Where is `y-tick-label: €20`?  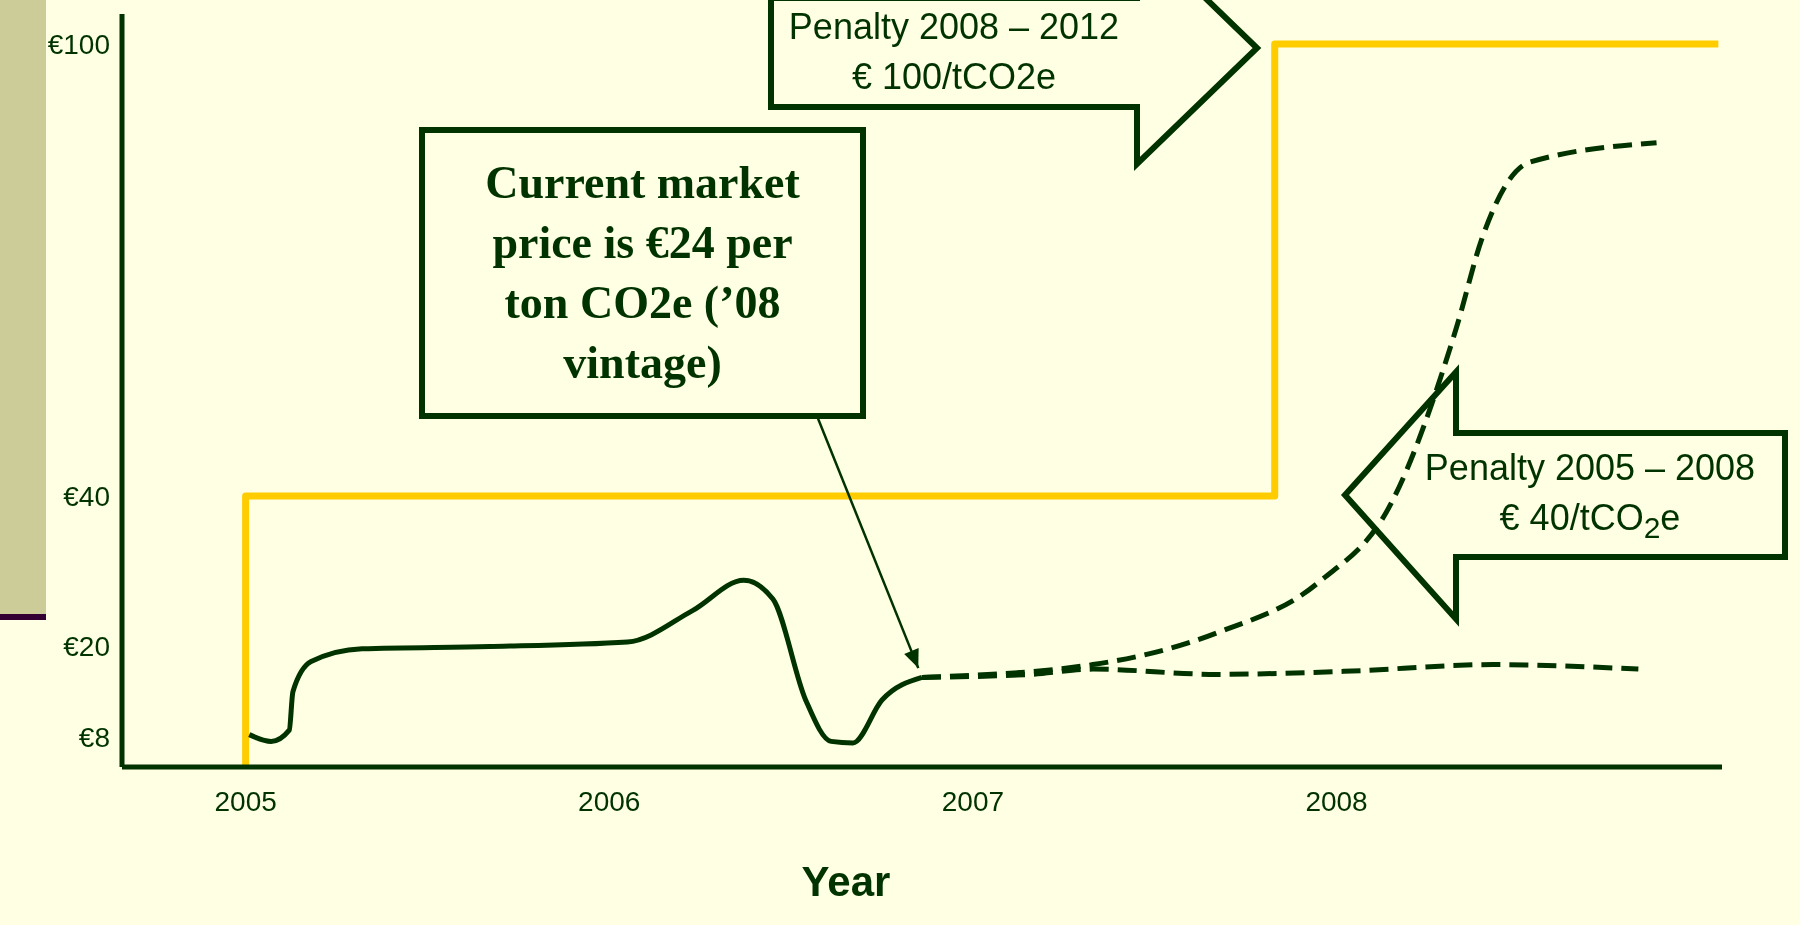
y-tick-label: €20 is located at coordinates (86, 647).